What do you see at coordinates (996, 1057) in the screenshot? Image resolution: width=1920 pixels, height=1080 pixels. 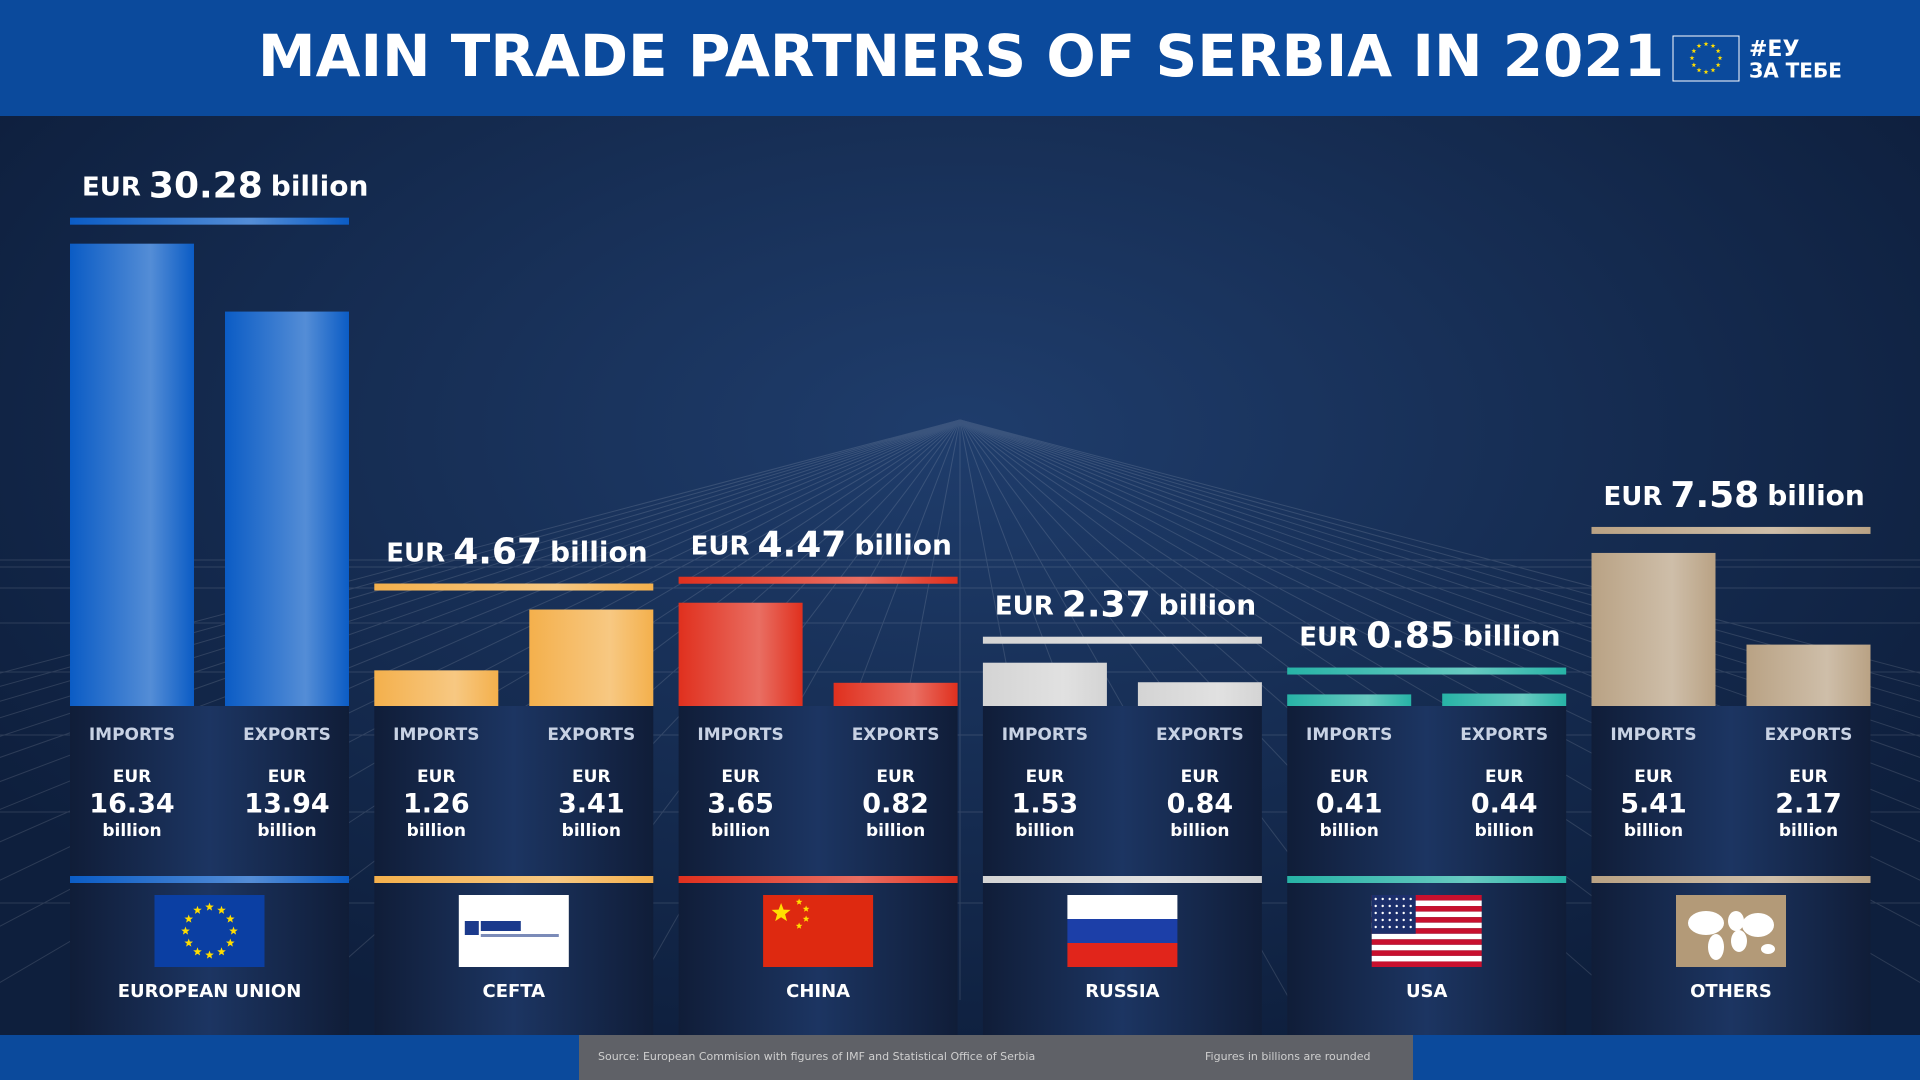 I see `footer-note-box` at bounding box center [996, 1057].